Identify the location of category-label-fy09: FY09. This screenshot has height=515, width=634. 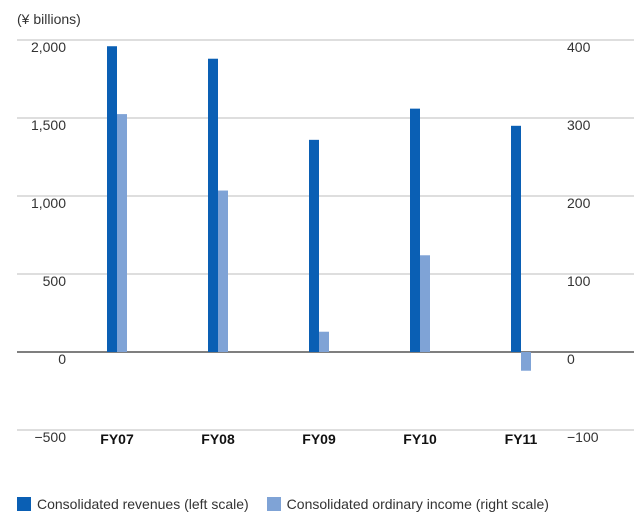
(319, 439).